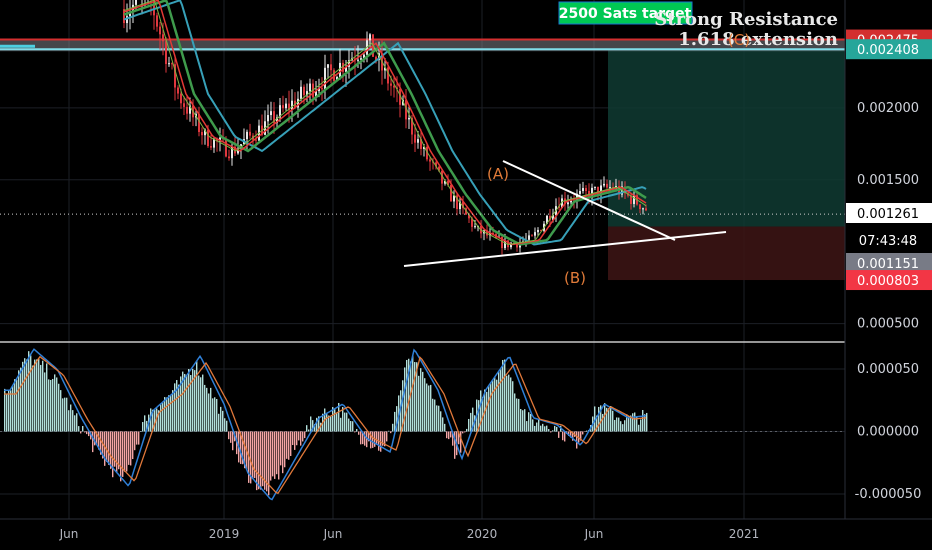 This screenshot has width=932, height=550. What do you see at coordinates (744, 534) in the screenshot?
I see `x-tick-label: 2021` at bounding box center [744, 534].